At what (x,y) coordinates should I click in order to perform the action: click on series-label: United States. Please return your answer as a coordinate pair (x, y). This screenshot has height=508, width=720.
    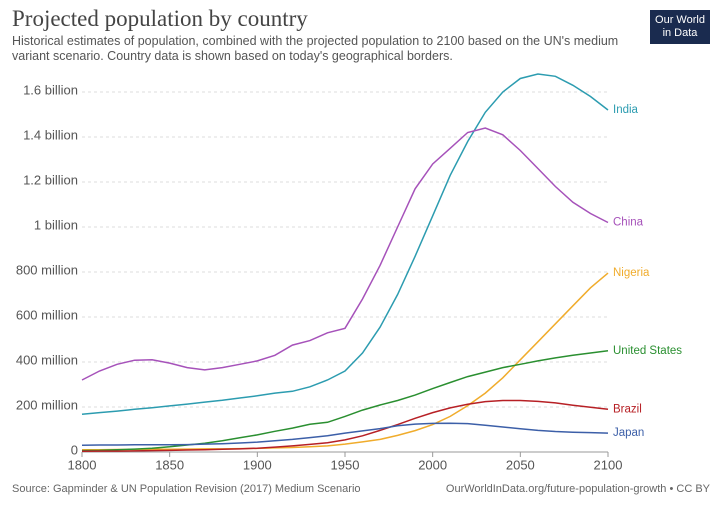
    Looking at the image, I should click on (647, 351).